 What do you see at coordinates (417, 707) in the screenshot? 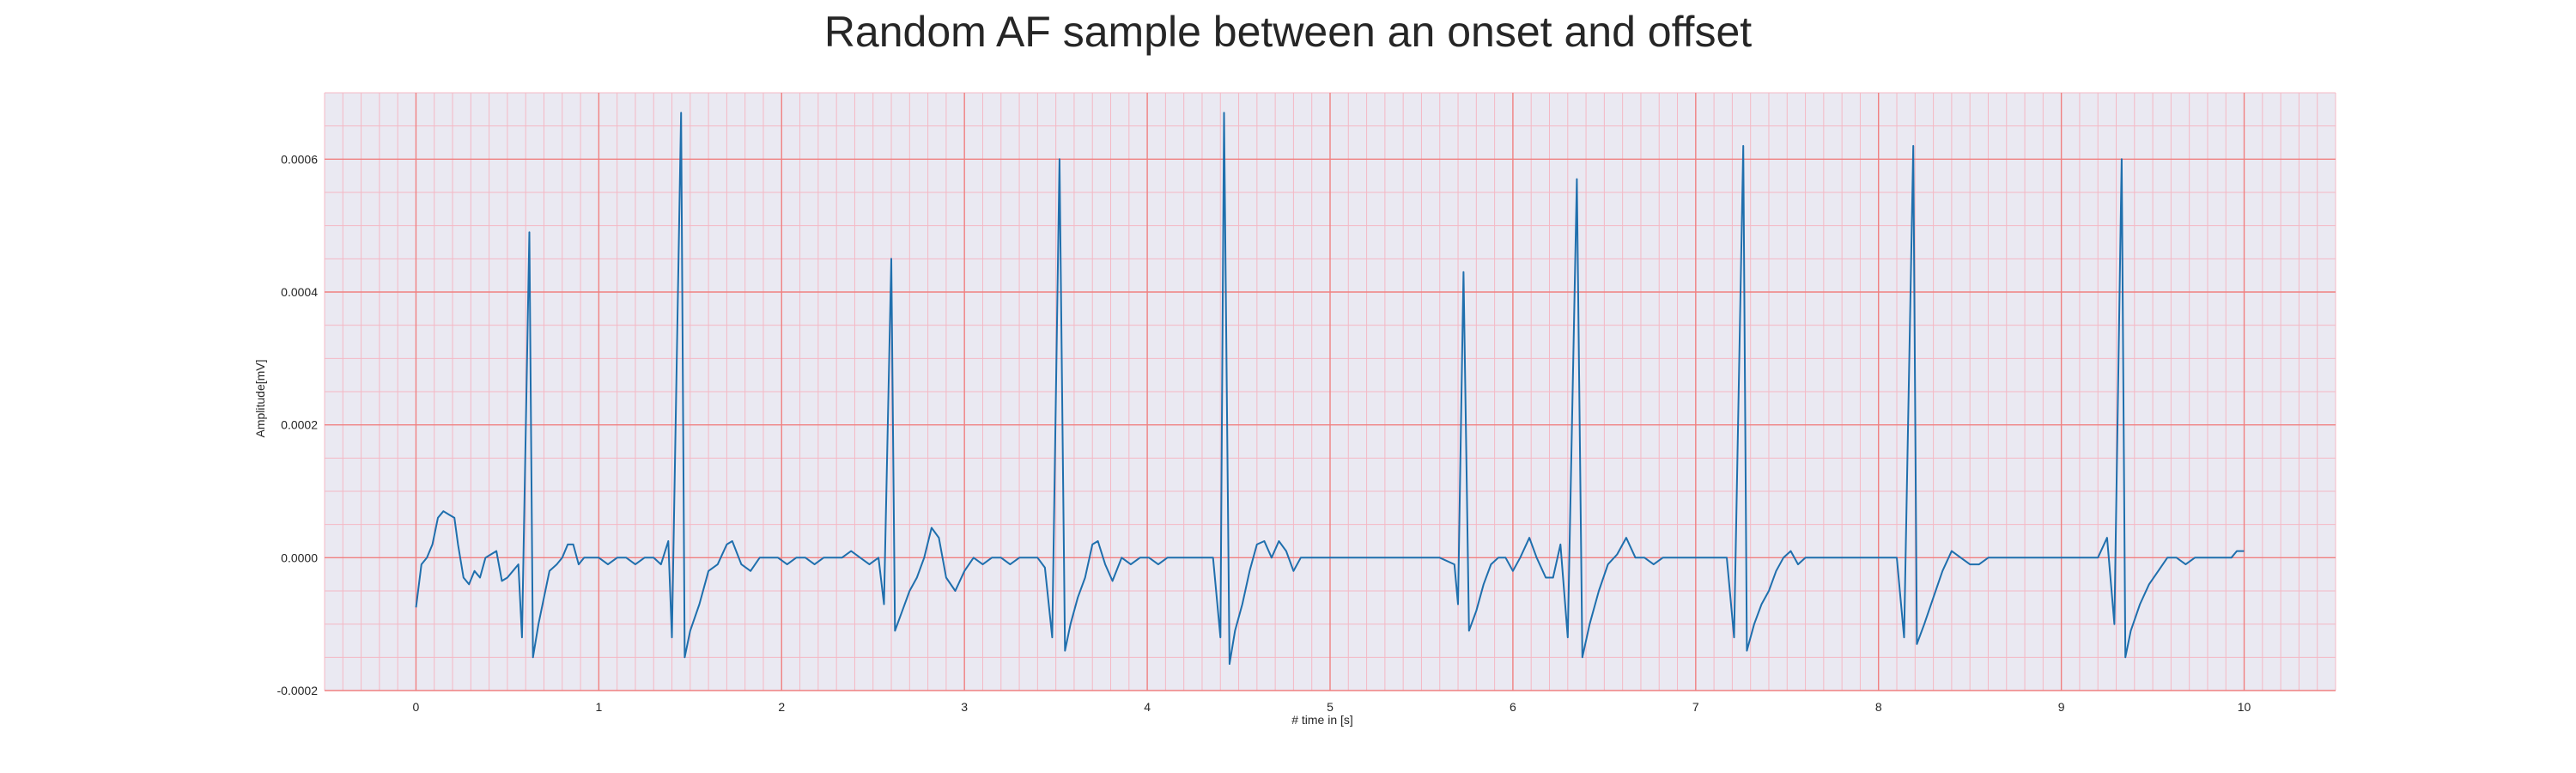
I see `x-tick-label: 0` at bounding box center [417, 707].